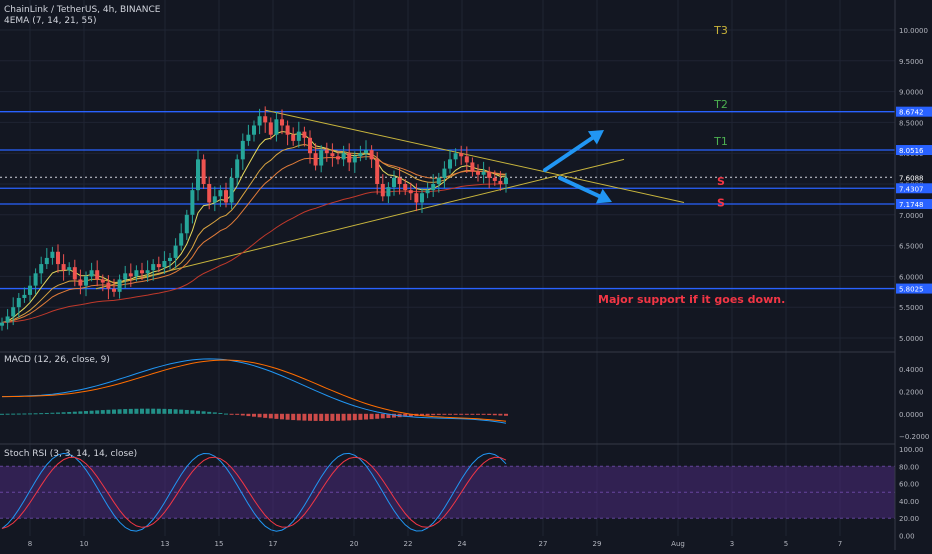 The height and width of the screenshot is (554, 932). What do you see at coordinates (911, 247) in the screenshot?
I see `price-tick-label: 6.5000` at bounding box center [911, 247].